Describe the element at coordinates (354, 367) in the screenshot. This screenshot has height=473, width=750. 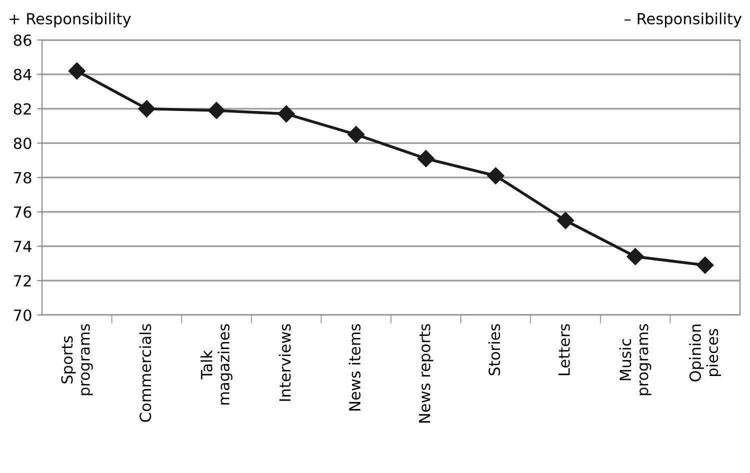
I see `x-tick-label: News items` at that location.